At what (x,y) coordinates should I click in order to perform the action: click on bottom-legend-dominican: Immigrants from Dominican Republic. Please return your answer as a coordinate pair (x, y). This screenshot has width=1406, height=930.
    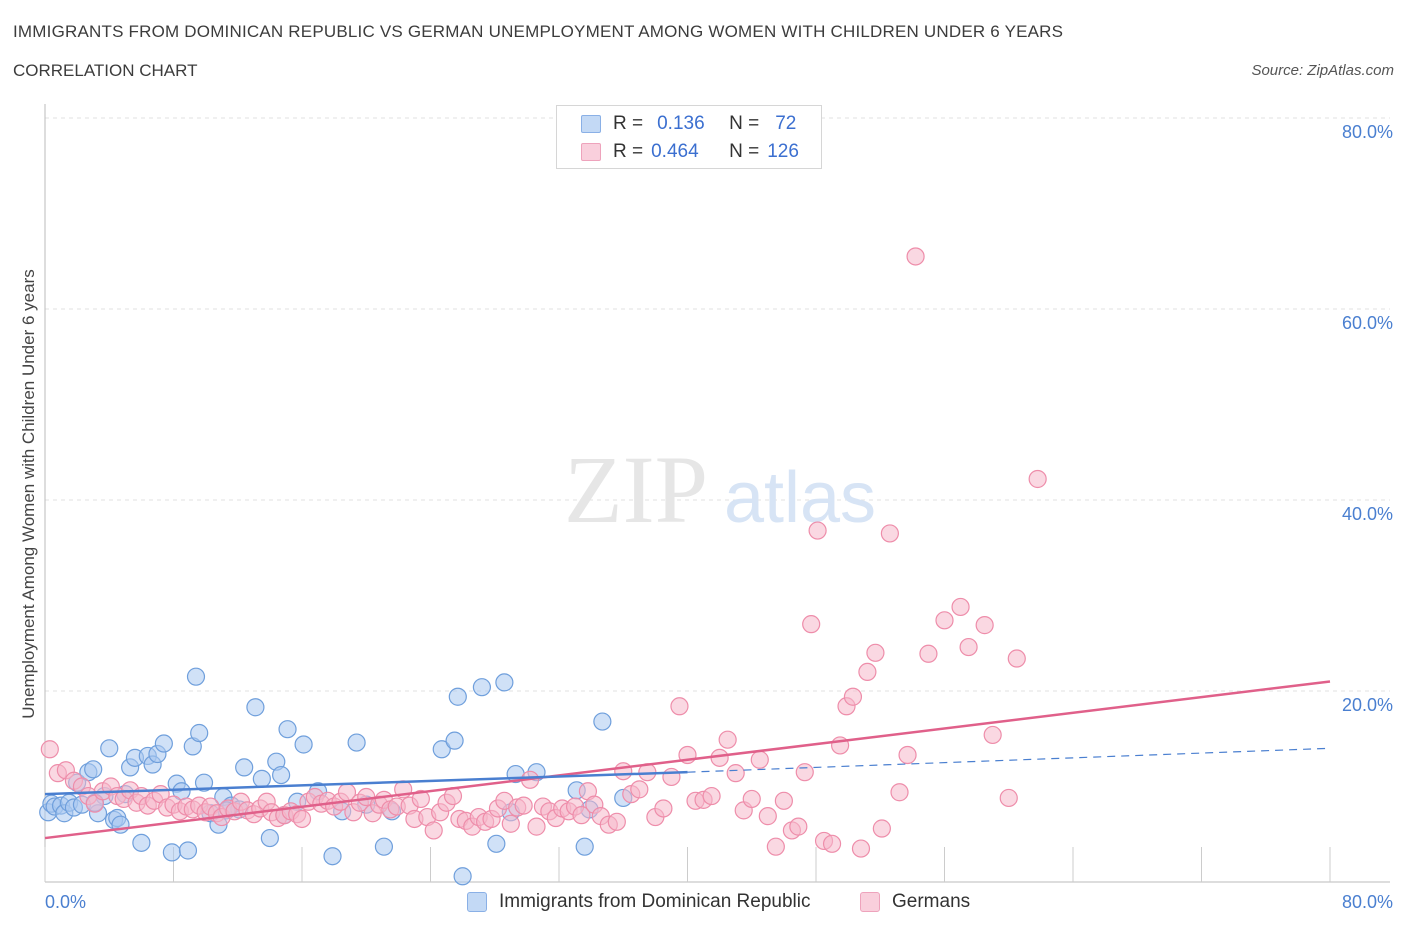
    Looking at the image, I should click on (639, 902).